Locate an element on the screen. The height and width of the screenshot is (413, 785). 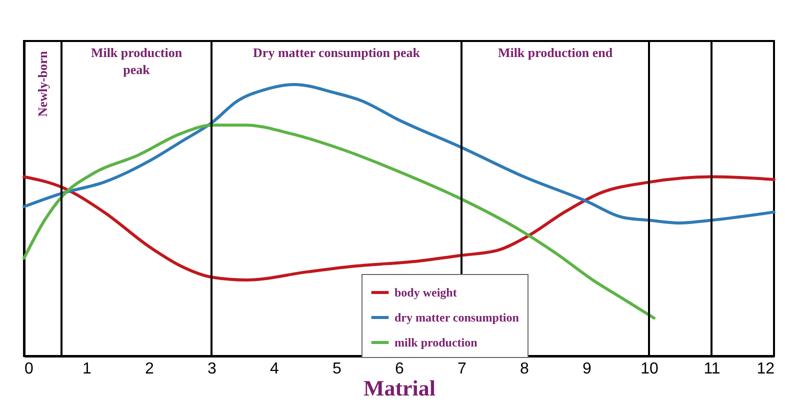
x-axis-title: Matrial is located at coordinates (399, 388).